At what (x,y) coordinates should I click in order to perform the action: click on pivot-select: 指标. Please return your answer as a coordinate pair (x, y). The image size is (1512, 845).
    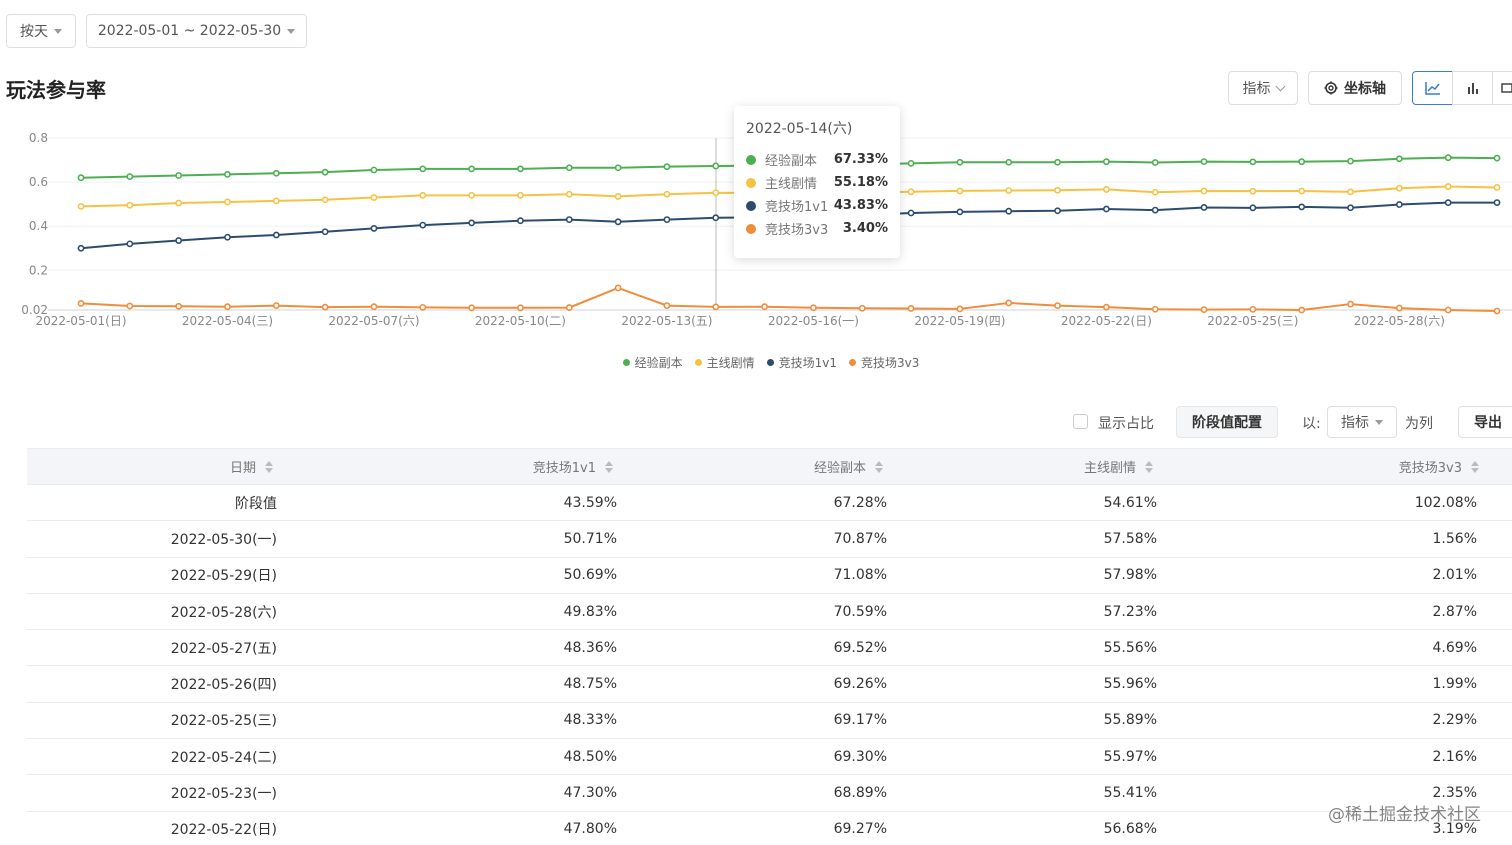
    Looking at the image, I should click on (1362, 422).